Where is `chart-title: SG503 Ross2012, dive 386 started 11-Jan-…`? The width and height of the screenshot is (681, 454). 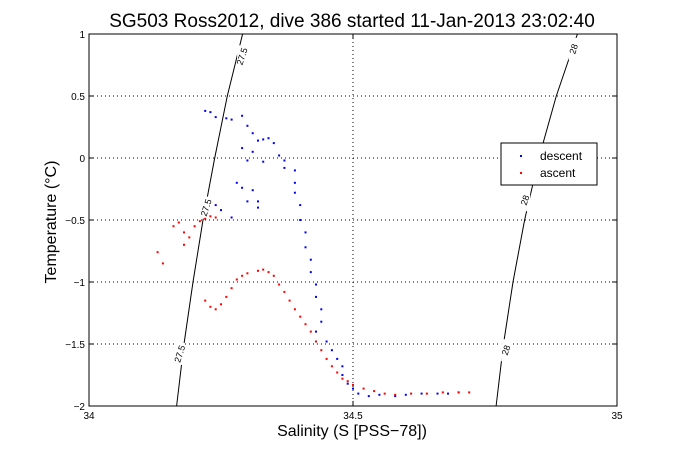 chart-title: SG503 Ross2012, dive 386 started 11-Jan-… is located at coordinates (352, 21).